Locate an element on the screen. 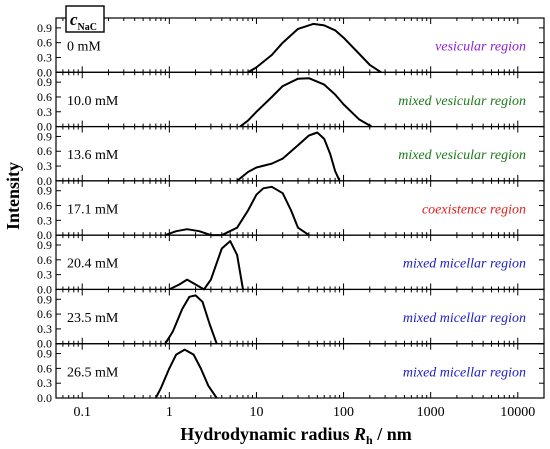 This screenshot has height=449, width=550. x-axis-label-subscript: h is located at coordinates (369, 440).